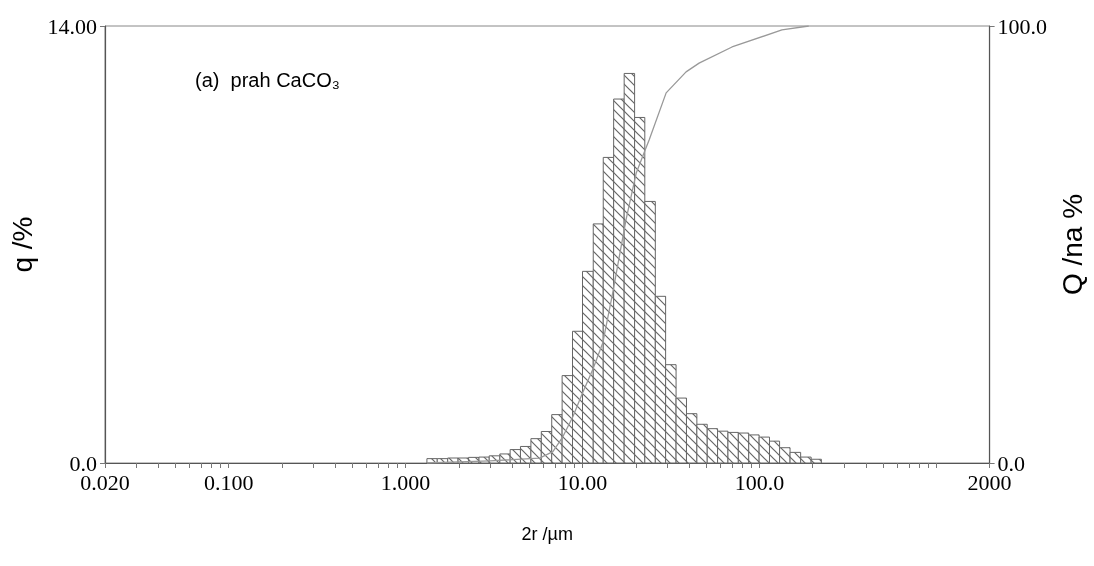 The width and height of the screenshot is (1094, 566). I want to click on y2-tick-label: 0.0, so click(1011, 463).